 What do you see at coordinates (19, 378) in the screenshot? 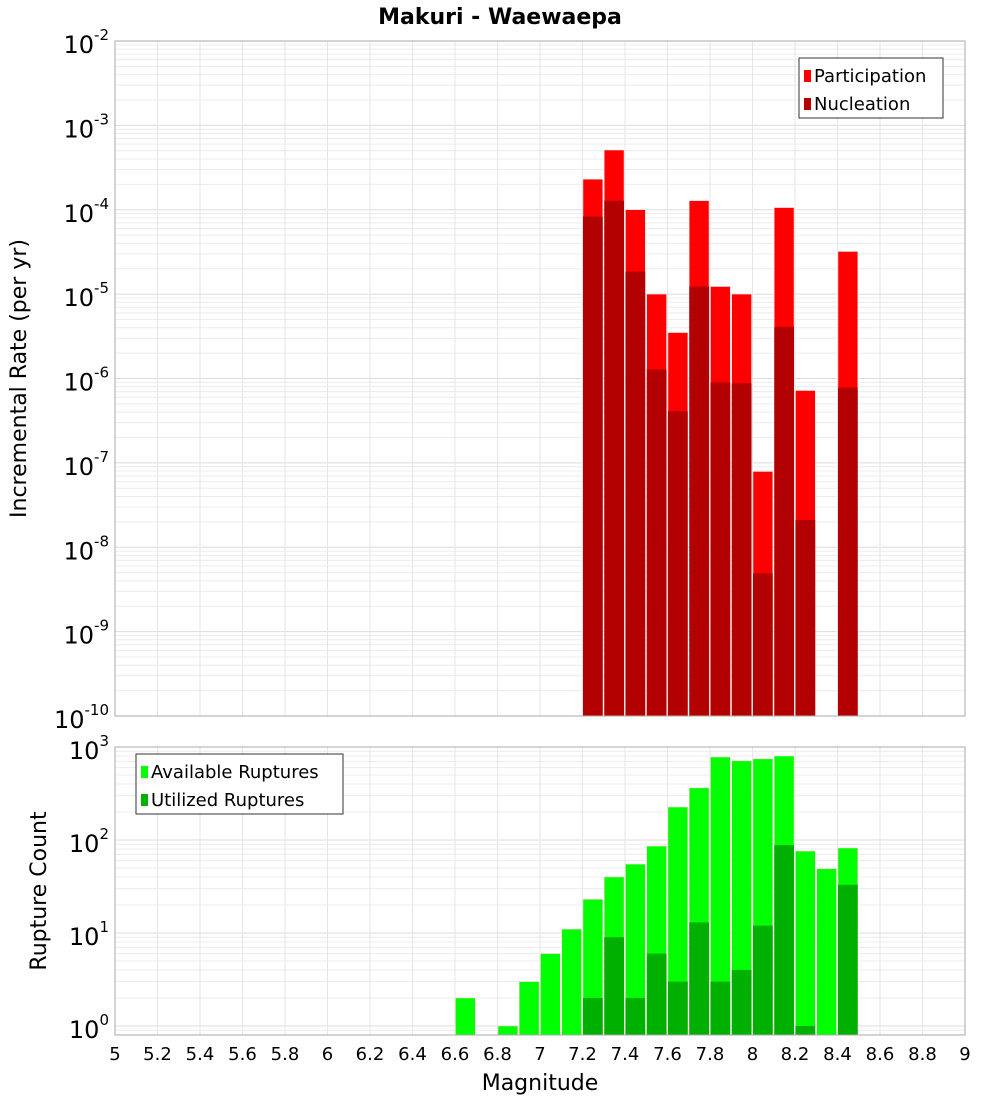
I see `y-axis-label: Incremental Rate (per yr)` at bounding box center [19, 378].